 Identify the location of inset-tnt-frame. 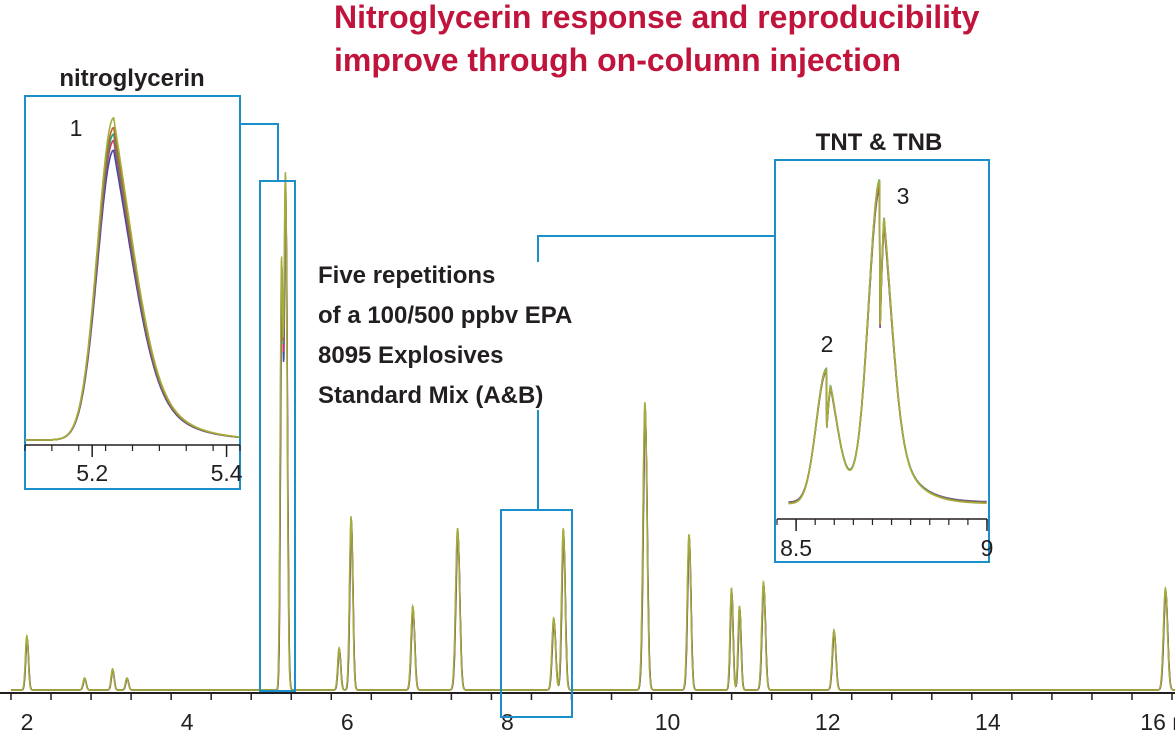
(882, 361).